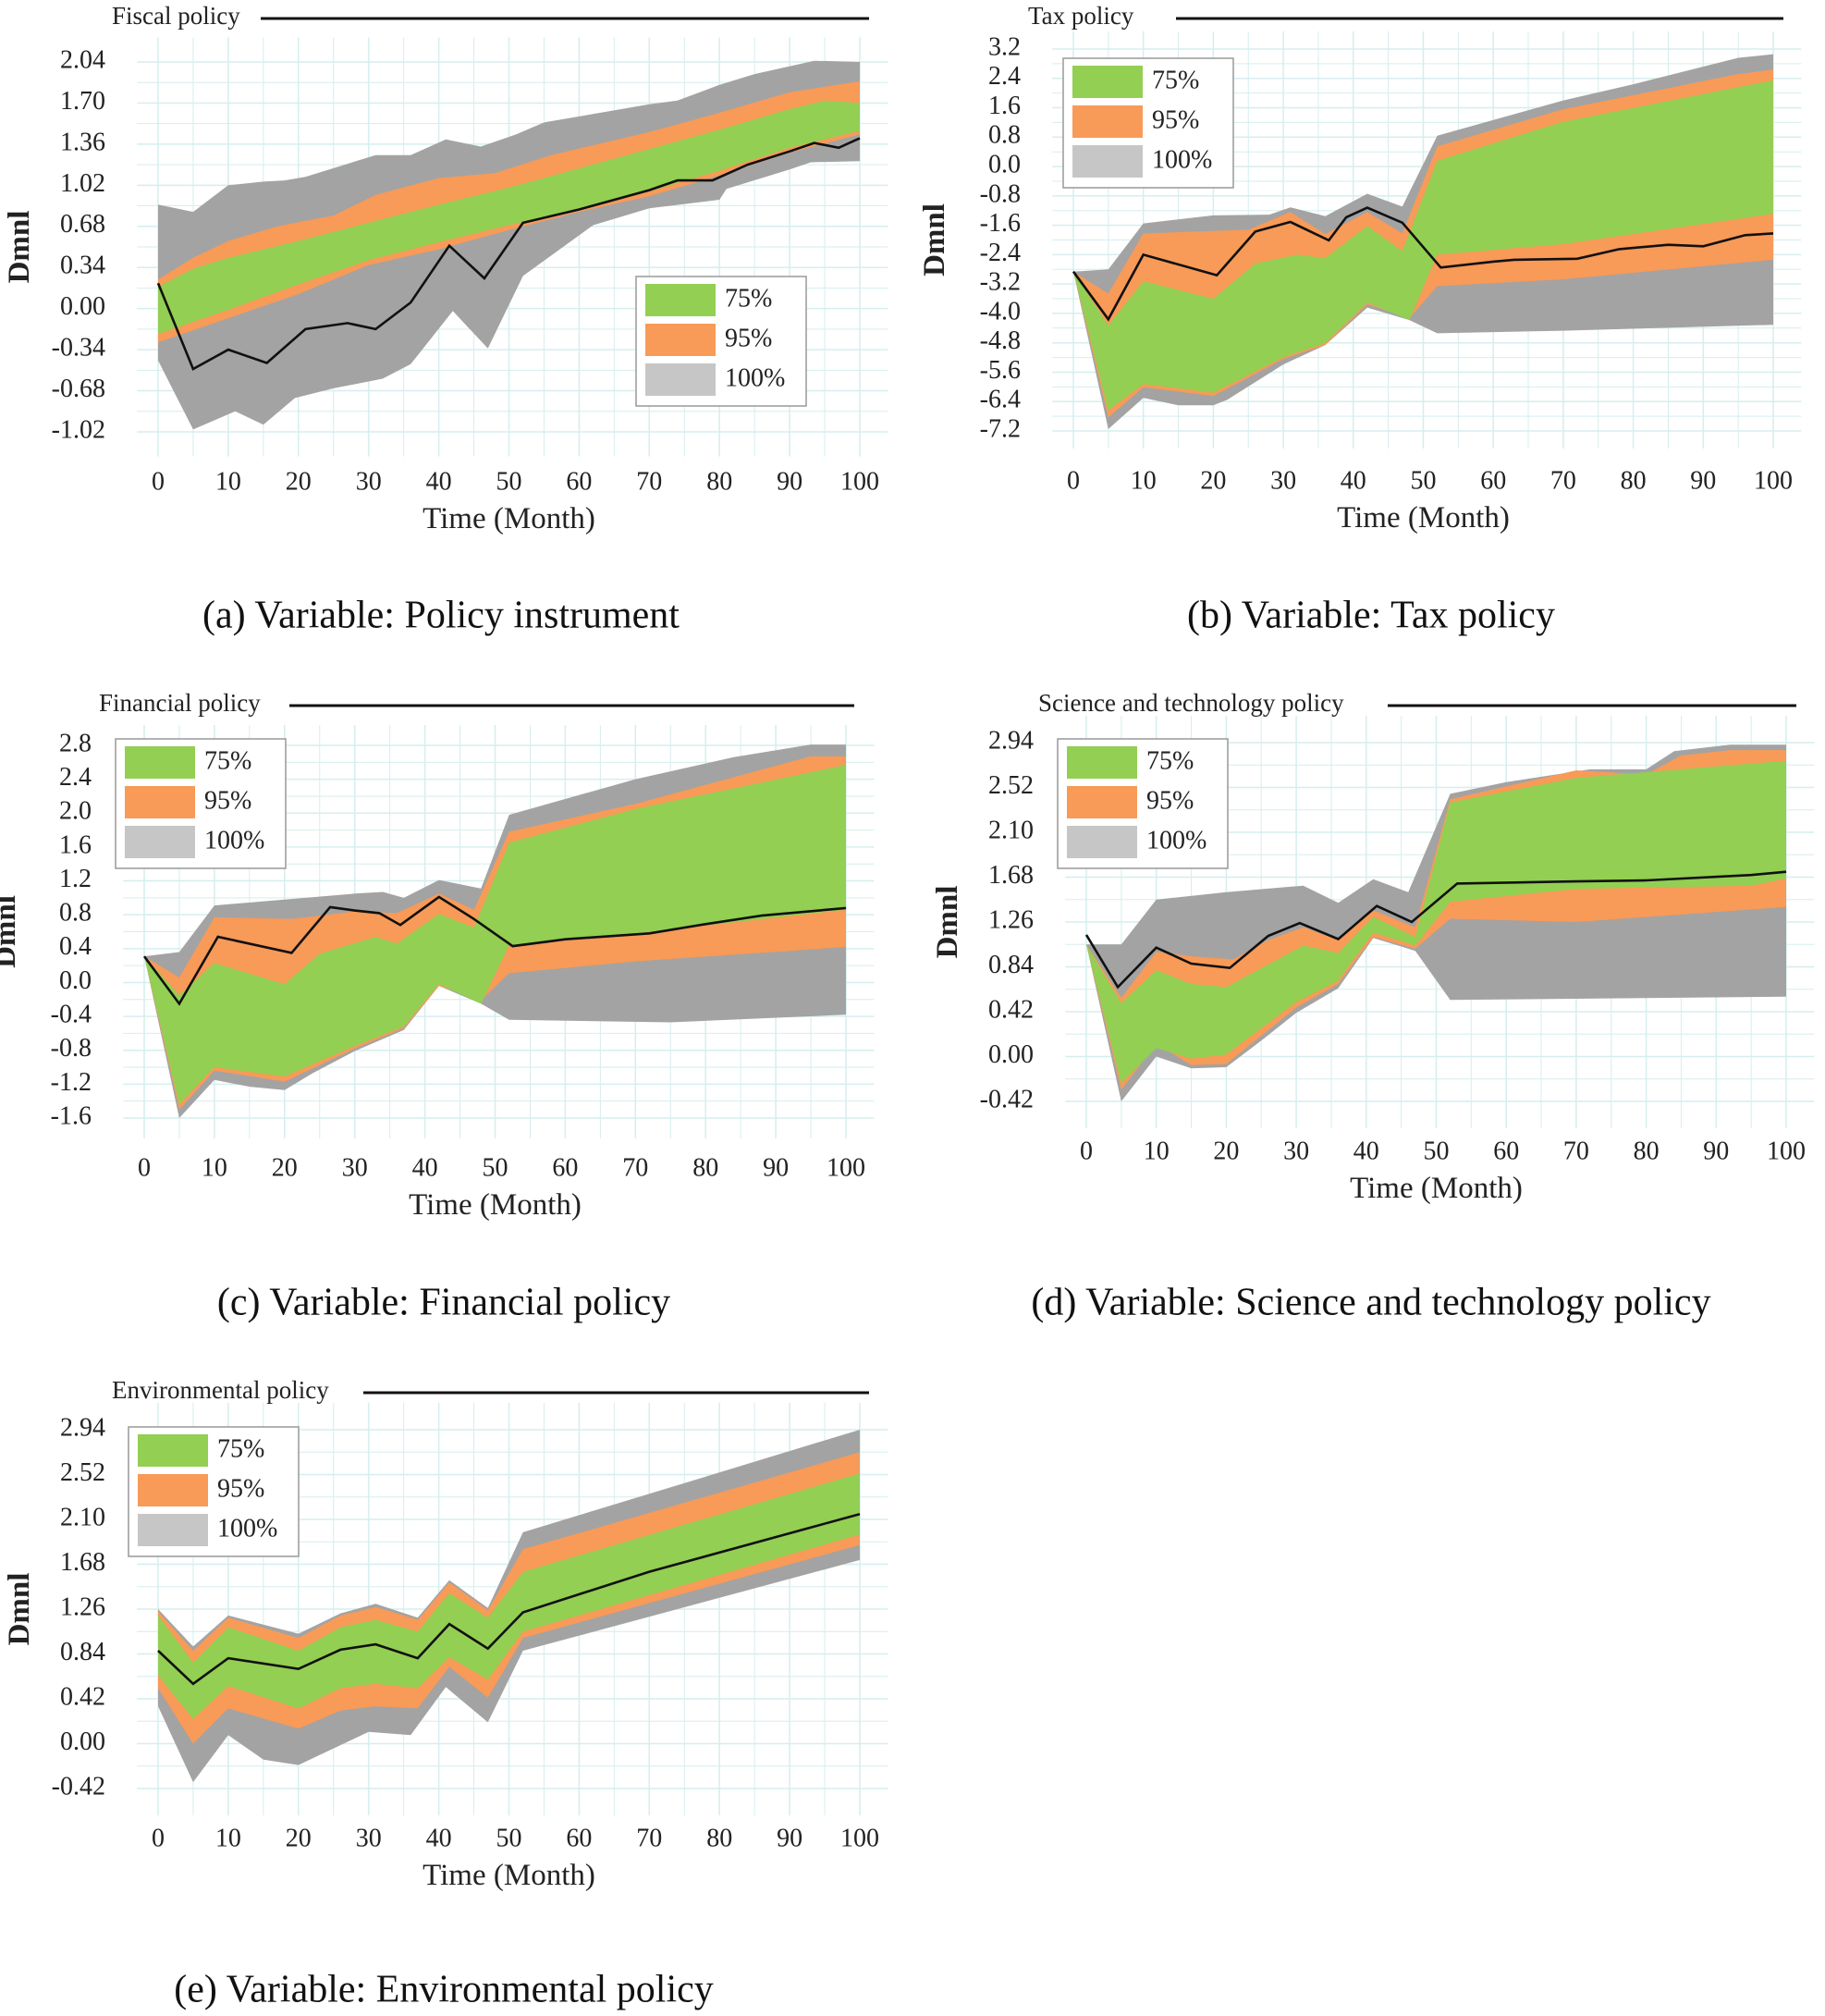 Image resolution: width=1825 pixels, height=2016 pixels. What do you see at coordinates (1000, 428) in the screenshot?
I see `y-tick-label: -7.2` at bounding box center [1000, 428].